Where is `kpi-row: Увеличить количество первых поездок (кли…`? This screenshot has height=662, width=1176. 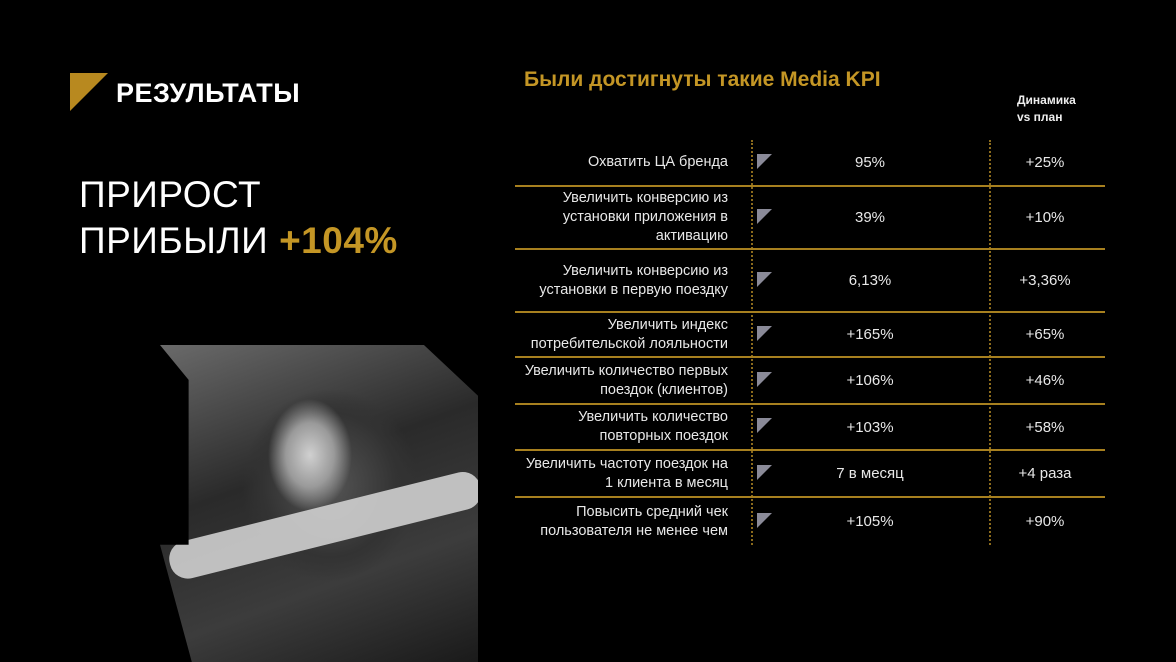
kpi-row: Увеличить количество первых поездок (кли… is located at coordinates (810, 381).